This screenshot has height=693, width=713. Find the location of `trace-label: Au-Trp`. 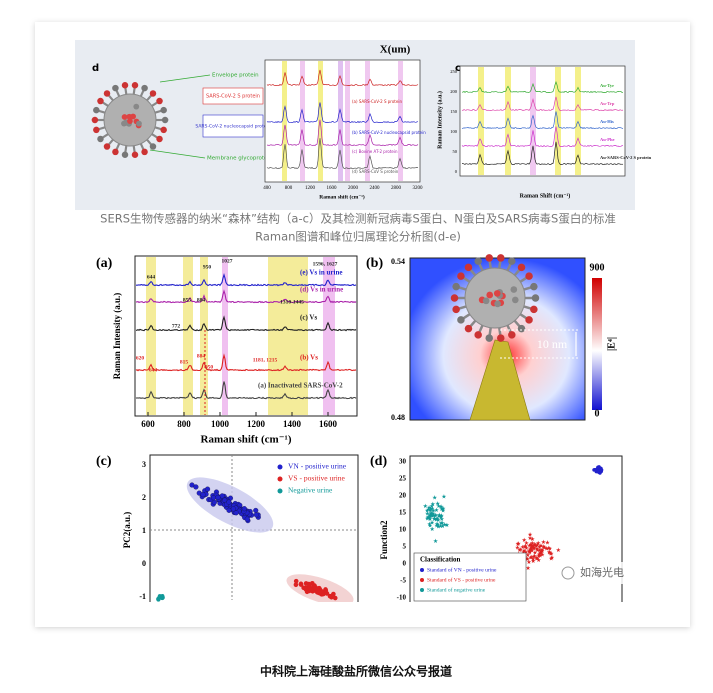

trace-label: Au-Trp is located at coordinates (607, 103).